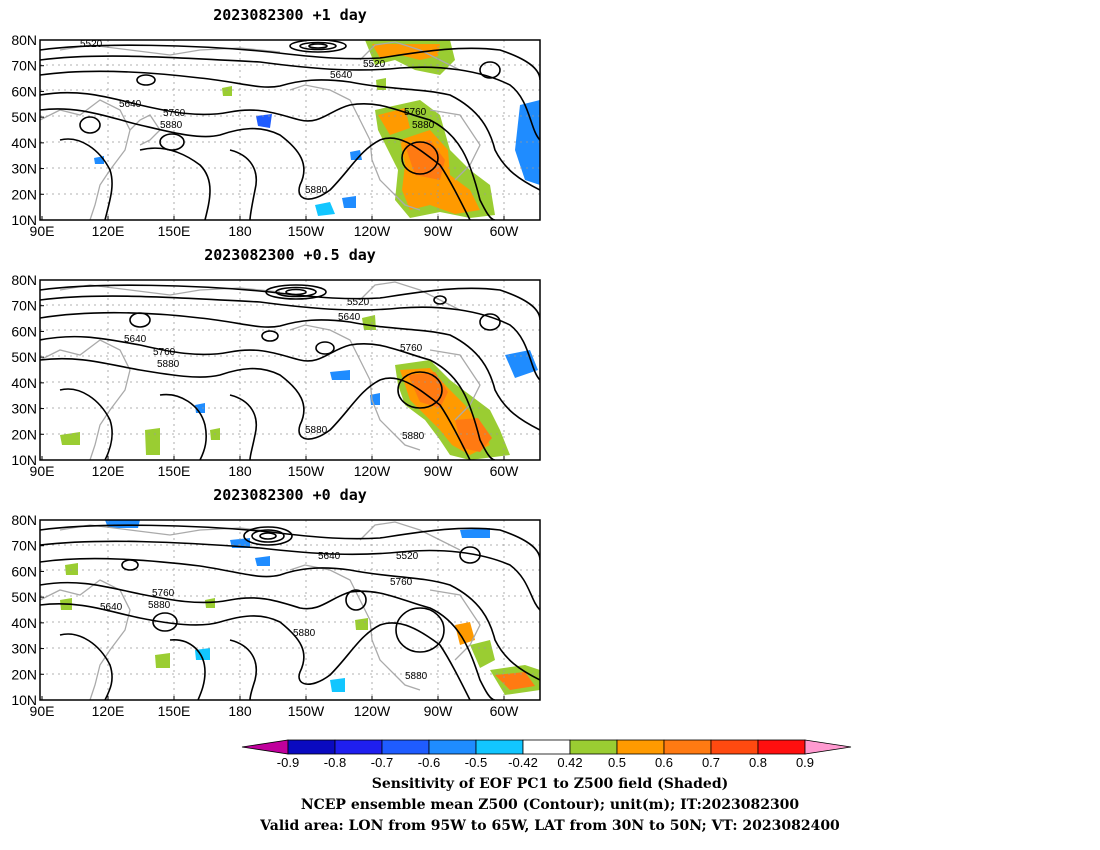  What do you see at coordinates (711, 762) in the screenshot?
I see `colorbar-tick-label: 0.7` at bounding box center [711, 762].